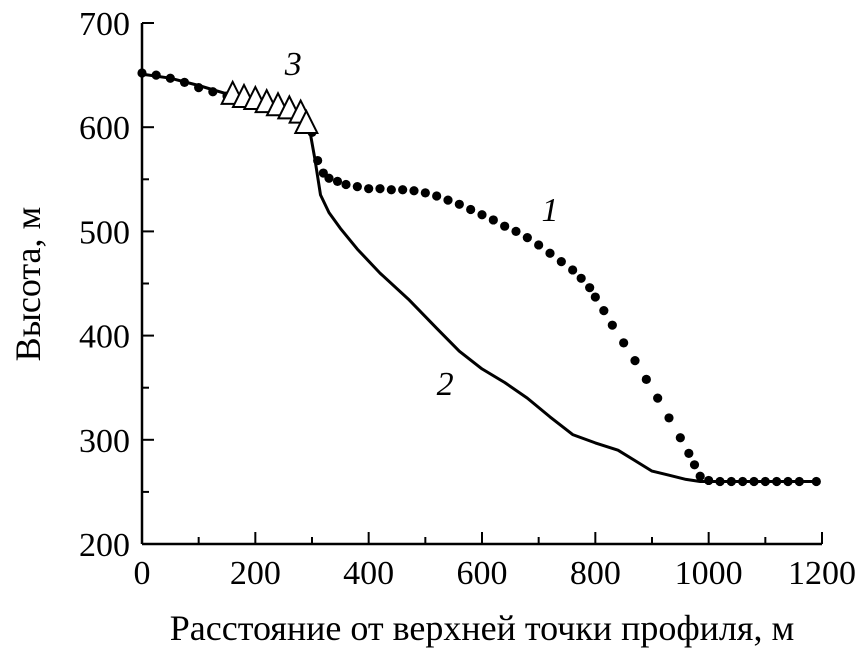 This screenshot has height=653, width=862. Describe the element at coordinates (595, 573) in the screenshot. I see `x-tick-label: 800` at that location.